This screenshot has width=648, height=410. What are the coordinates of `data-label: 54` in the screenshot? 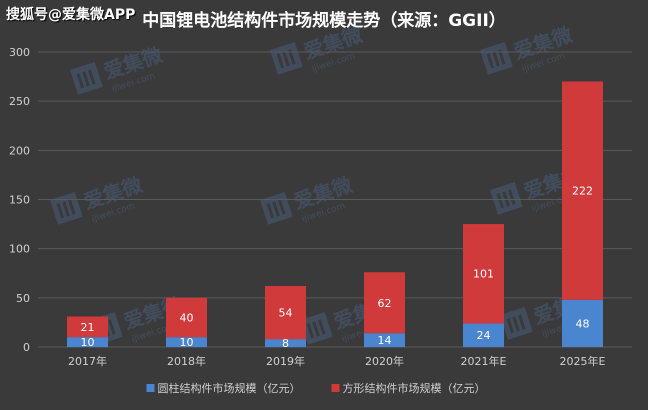 It's located at (286, 313).